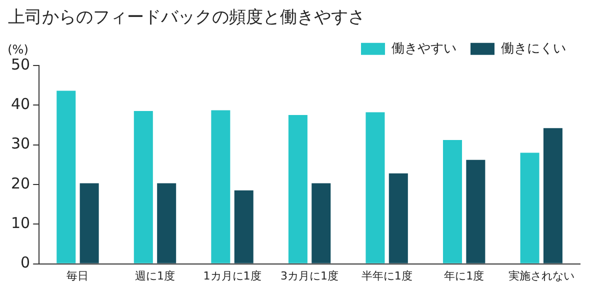 The height and width of the screenshot is (291, 600). I want to click on x-tick-label: 1カ月に1度, so click(232, 275).